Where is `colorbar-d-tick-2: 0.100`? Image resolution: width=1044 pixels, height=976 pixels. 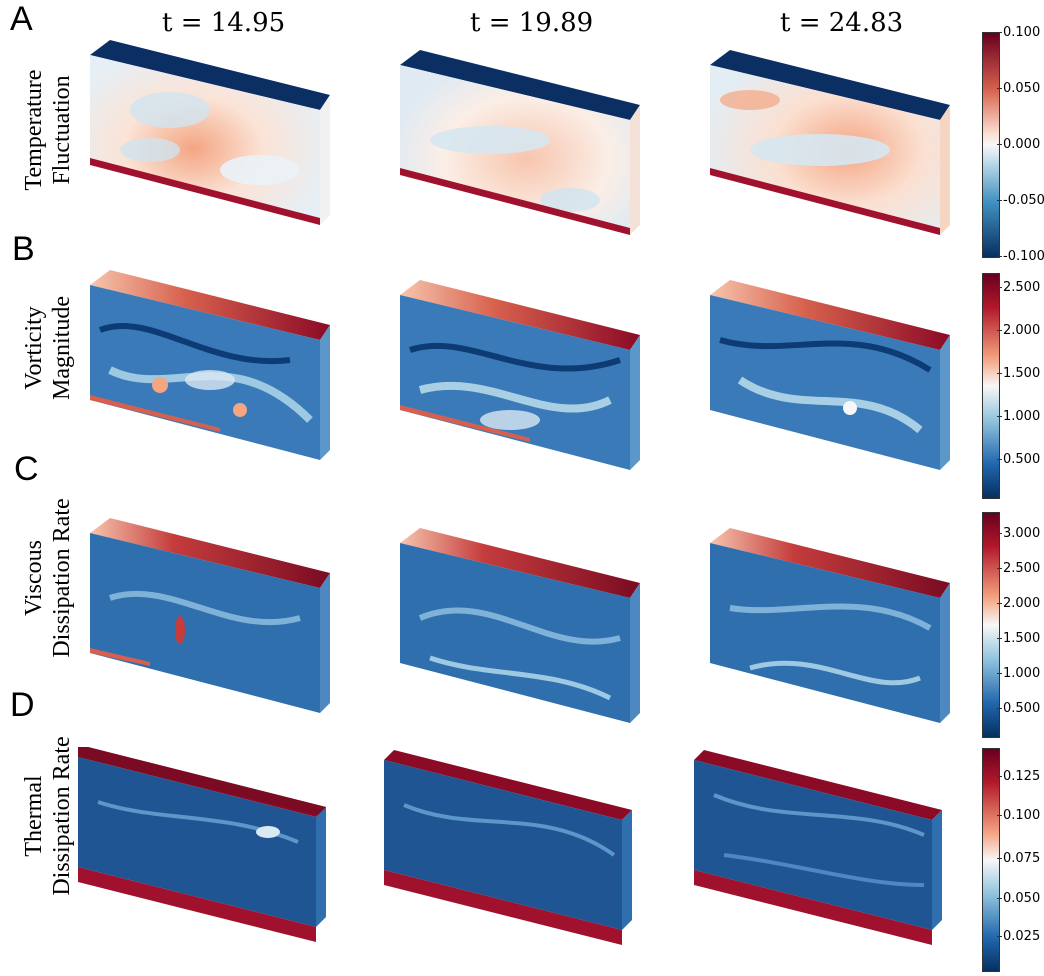 colorbar-d-tick-2: 0.100 is located at coordinates (1018, 815).